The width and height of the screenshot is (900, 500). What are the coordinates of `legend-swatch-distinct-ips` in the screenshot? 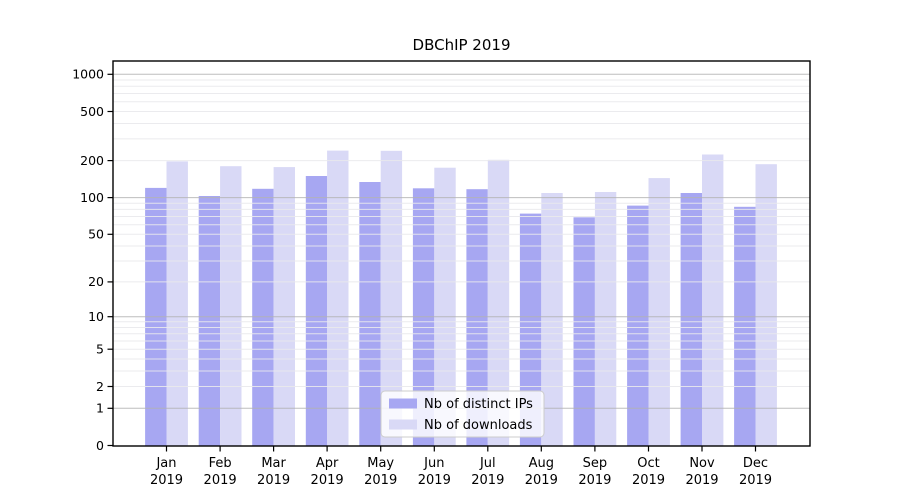 It's located at (403, 403).